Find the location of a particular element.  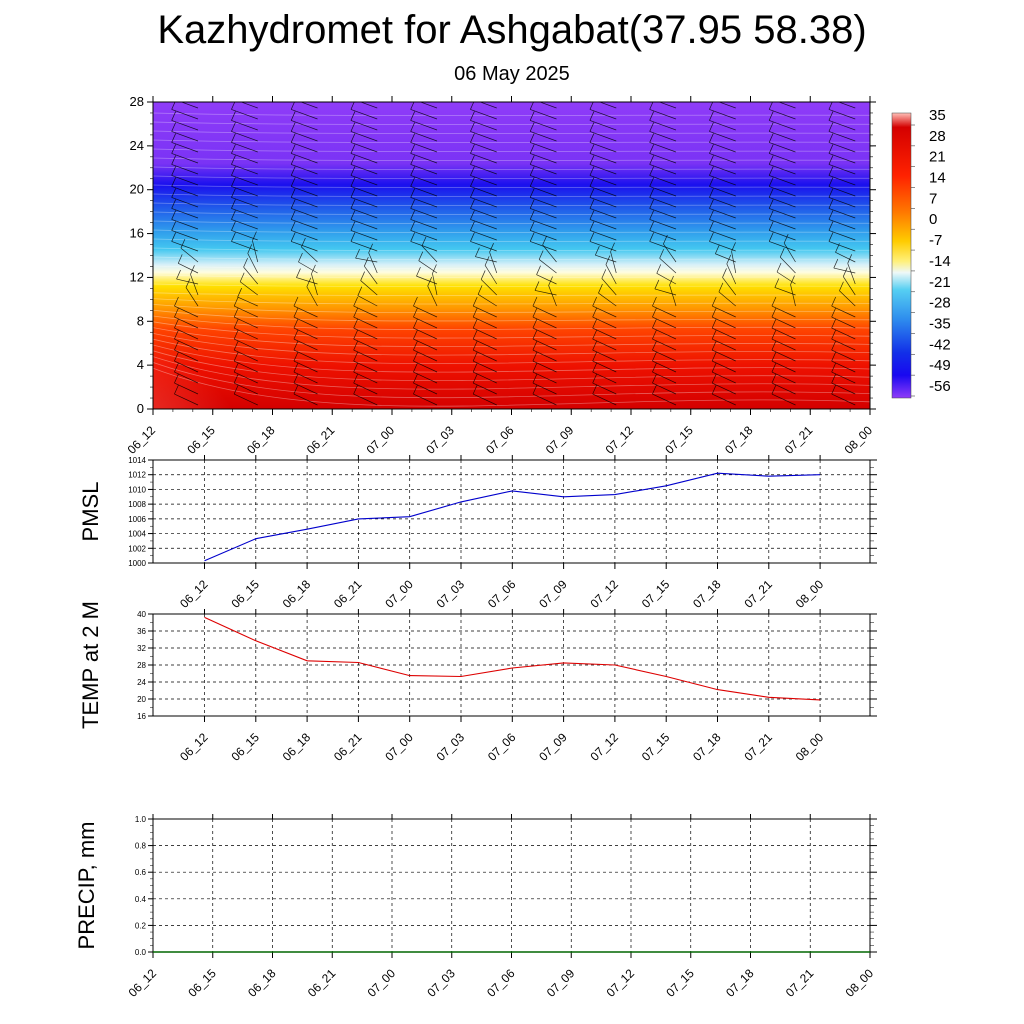

colorbar-labels: 35 28 21 14 7 0 -7 -14 -21 -28 -35 -42 -49 -56 is located at coordinates (931, 252).